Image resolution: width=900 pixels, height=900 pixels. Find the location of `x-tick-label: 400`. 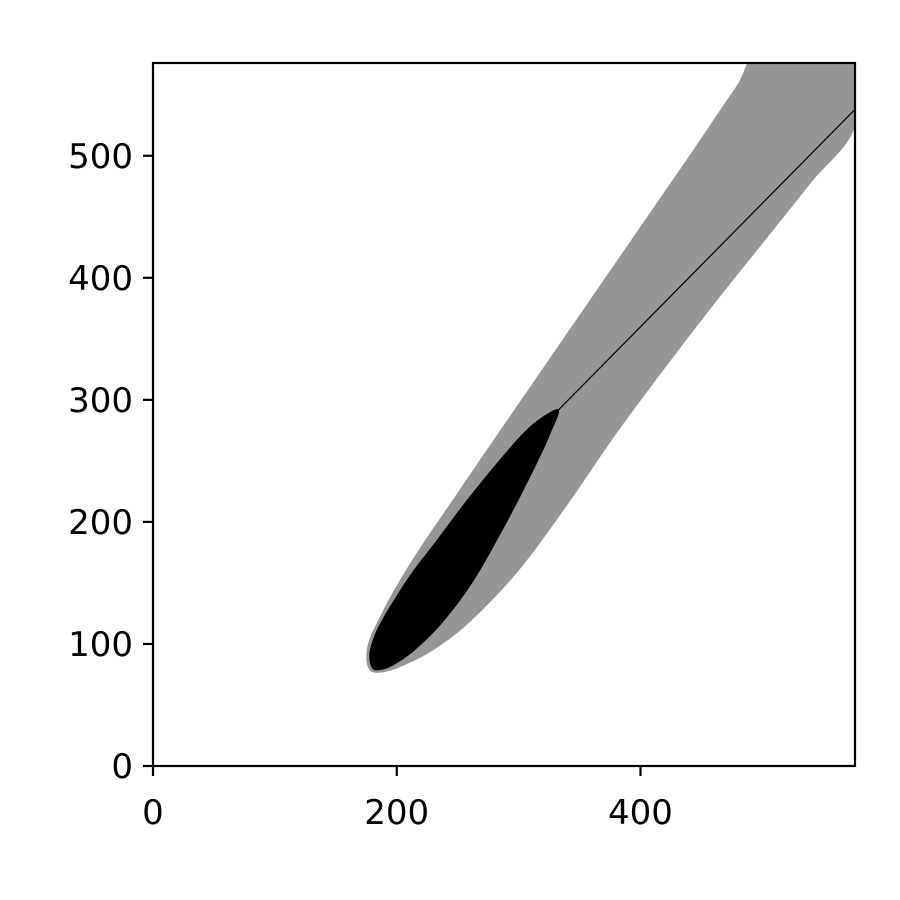

x-tick-label: 400 is located at coordinates (640, 813).